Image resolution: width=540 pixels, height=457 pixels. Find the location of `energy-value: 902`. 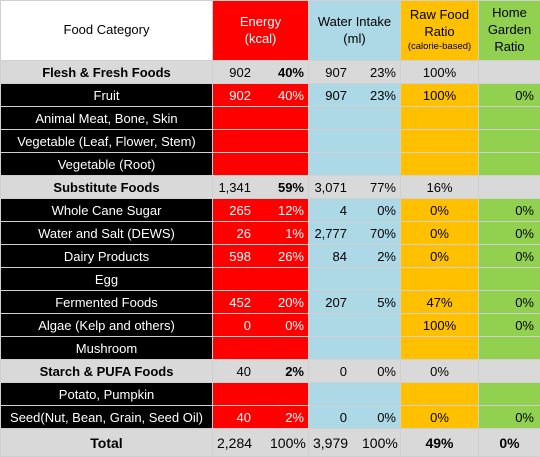

energy-value: 902 is located at coordinates (240, 72).